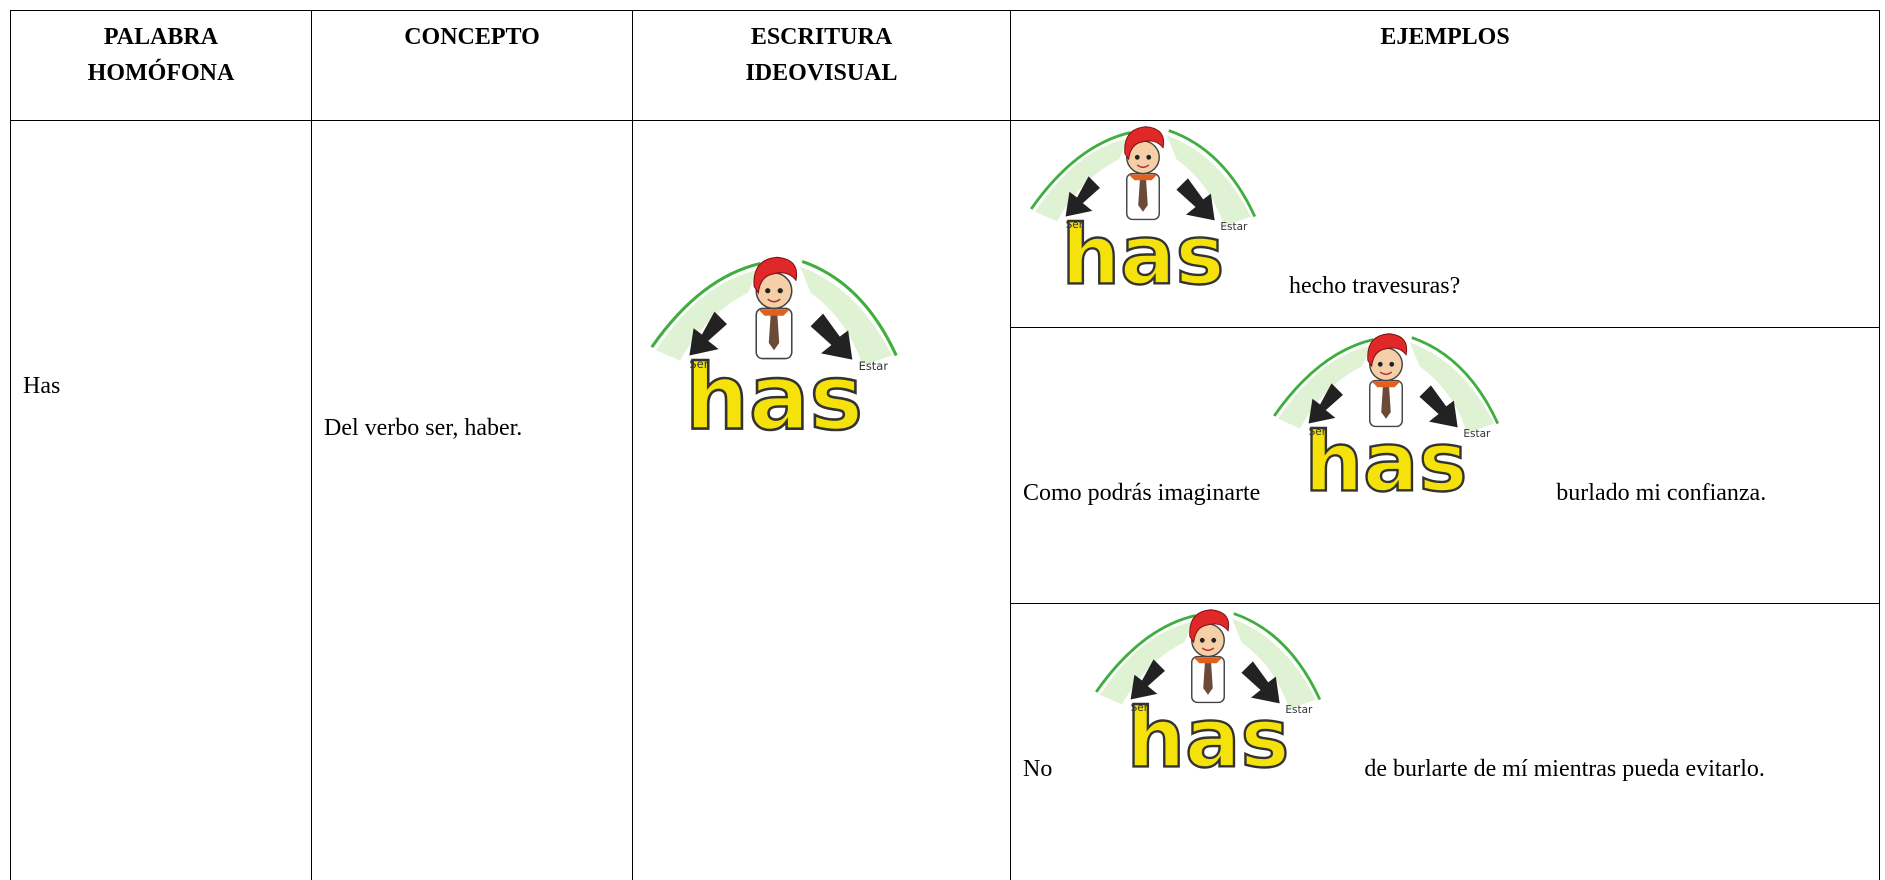 The width and height of the screenshot is (1885, 880). Describe the element at coordinates (1375, 286) in the screenshot. I see `example-text: hecho travesuras?` at that location.